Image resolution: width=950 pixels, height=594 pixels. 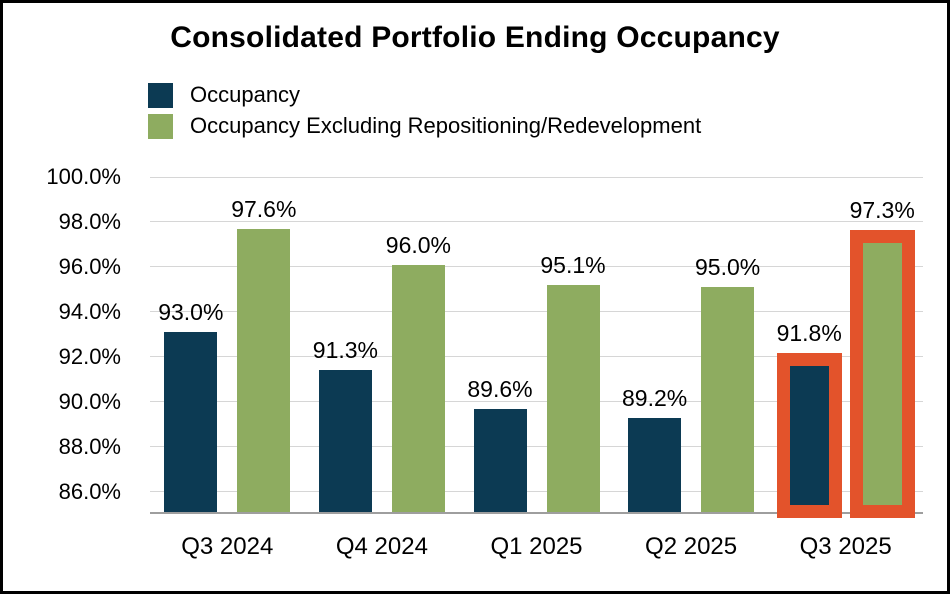 What do you see at coordinates (418, 388) in the screenshot?
I see `bar-occupancy-excluding-q4-2024` at bounding box center [418, 388].